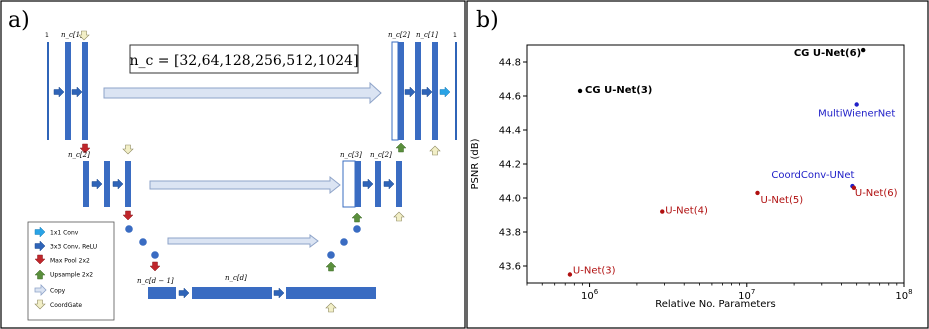 The image size is (929, 329). I want to click on panel-b-label: b), so click(487, 20).